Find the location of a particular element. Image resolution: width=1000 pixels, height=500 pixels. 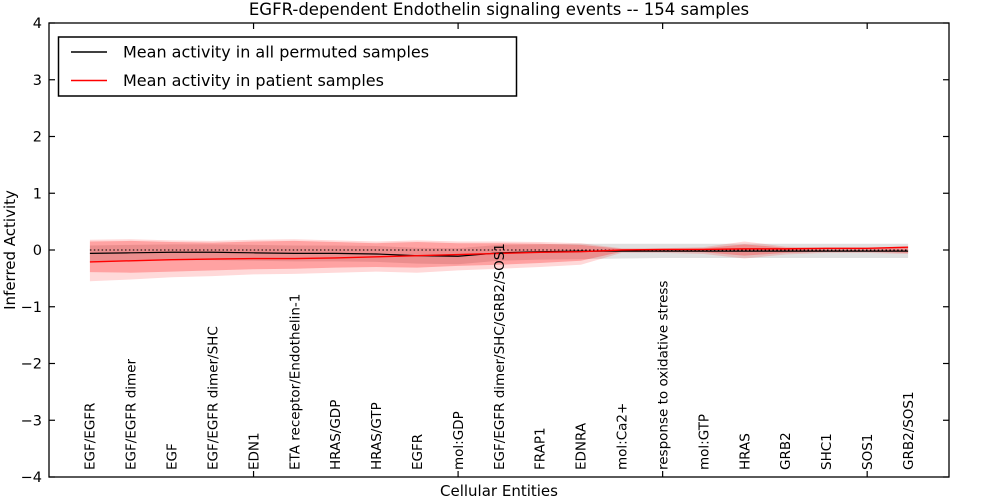

legend-label-patient: Mean activity in patient samples is located at coordinates (253, 80).